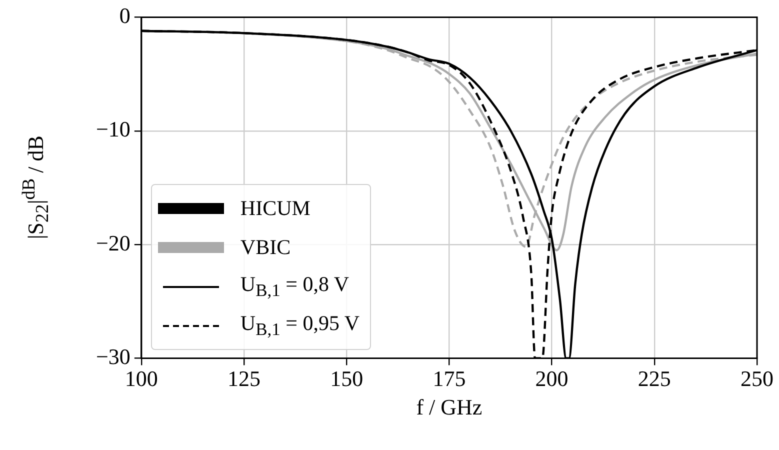 The width and height of the screenshot is (779, 450). I want to click on x-tick-label: 225, so click(654, 379).